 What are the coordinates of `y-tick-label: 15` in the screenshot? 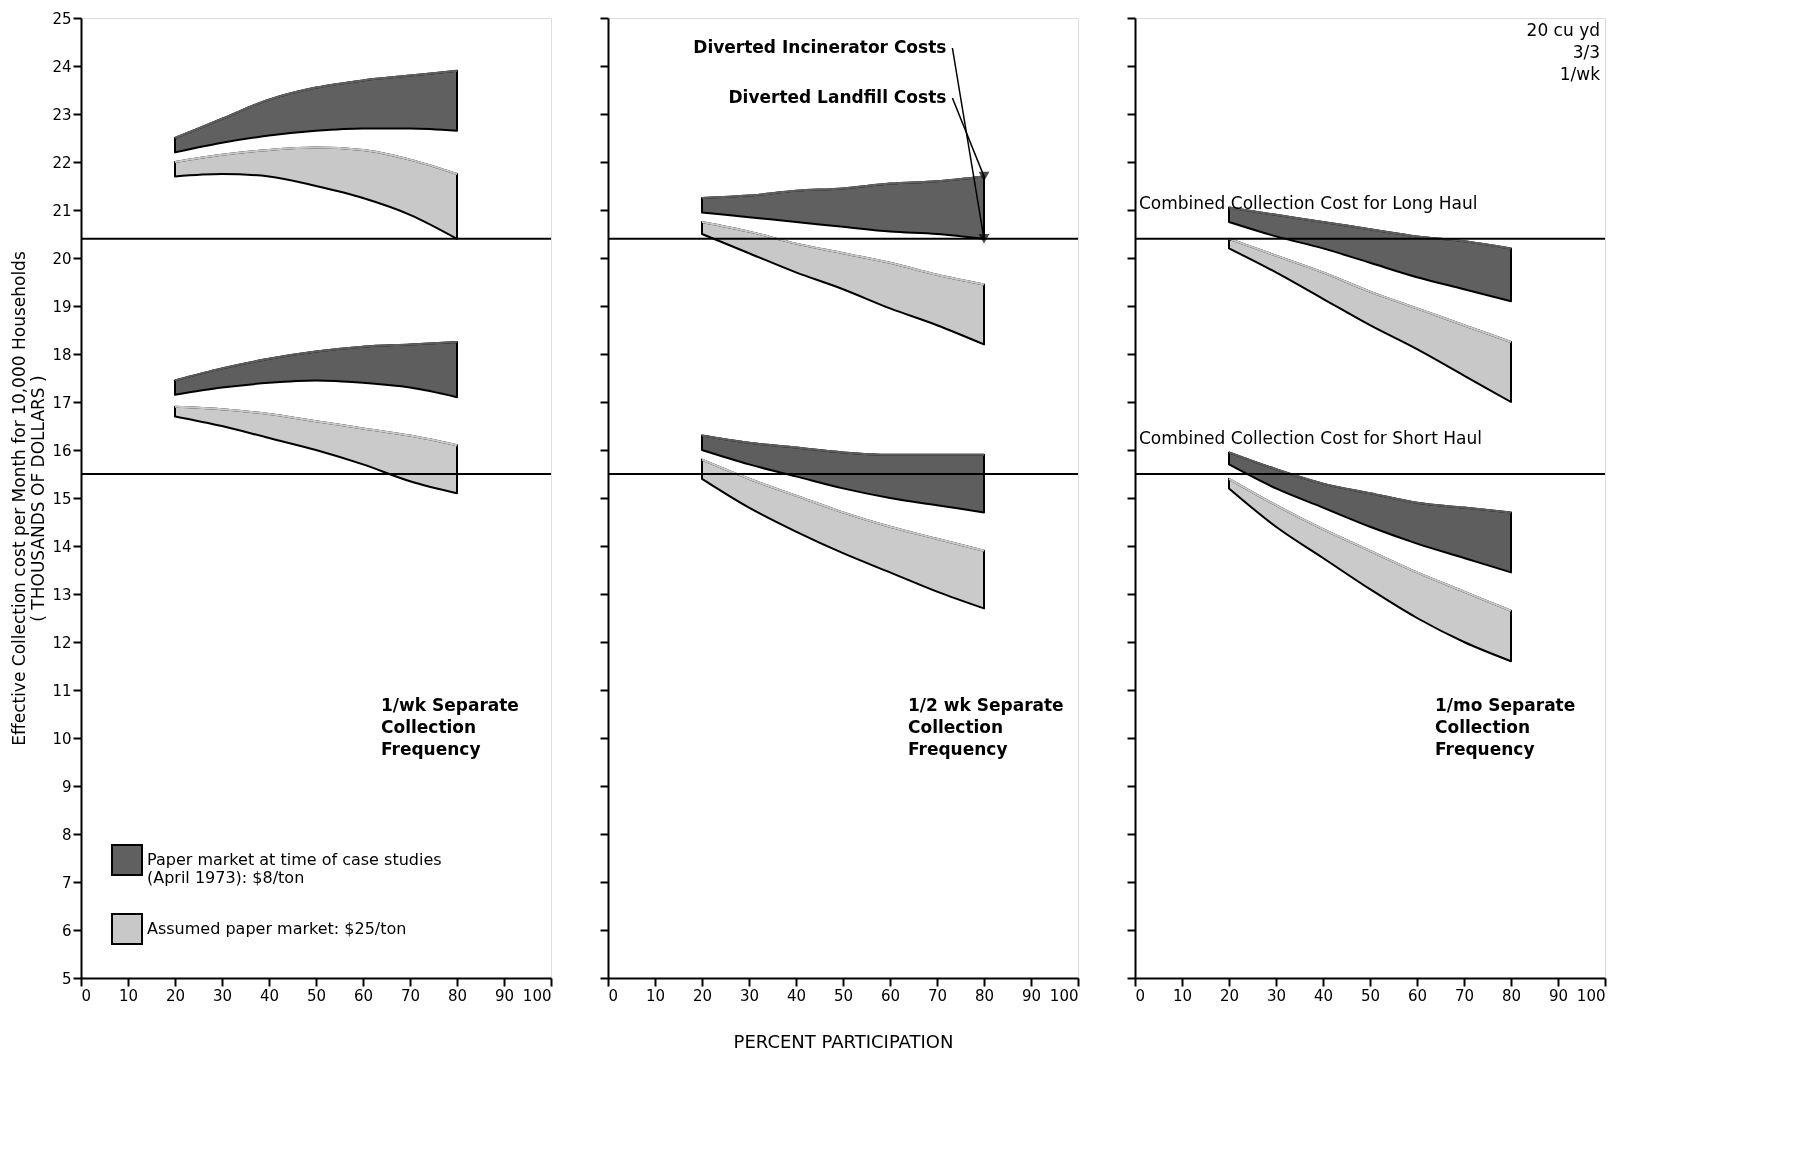 It's located at (62, 498).